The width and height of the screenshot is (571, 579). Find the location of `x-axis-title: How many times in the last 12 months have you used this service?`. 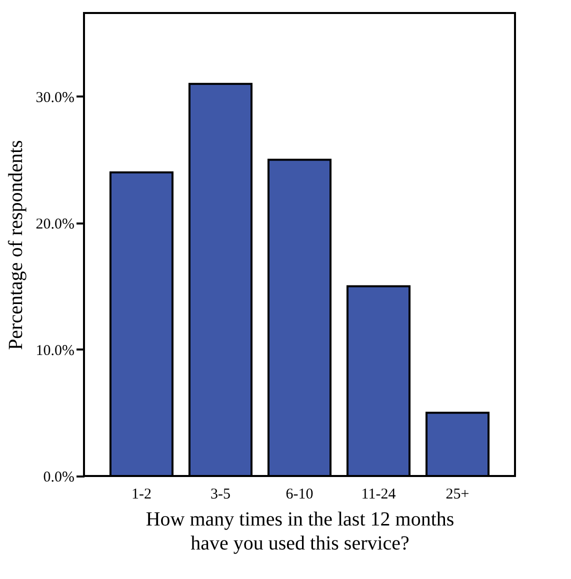

x-axis-title: How many times in the last 12 months have you used this service? is located at coordinates (300, 531).